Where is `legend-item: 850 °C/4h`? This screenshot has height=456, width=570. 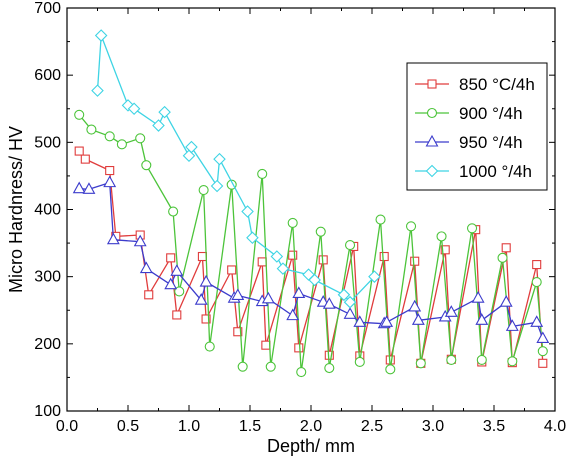
legend-item: 850 °C/4h is located at coordinates (475, 84).